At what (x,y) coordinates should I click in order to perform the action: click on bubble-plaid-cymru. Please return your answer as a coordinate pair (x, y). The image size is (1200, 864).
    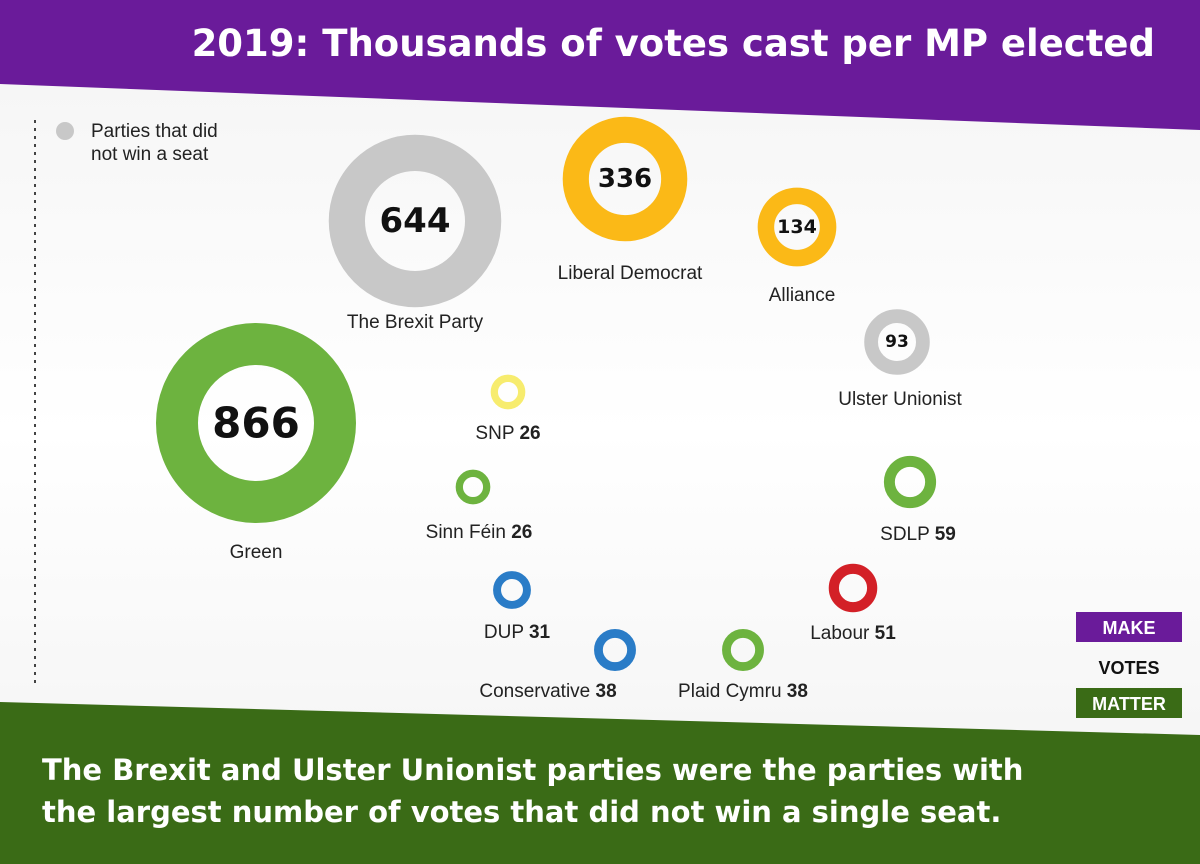
    Looking at the image, I should click on (743, 650).